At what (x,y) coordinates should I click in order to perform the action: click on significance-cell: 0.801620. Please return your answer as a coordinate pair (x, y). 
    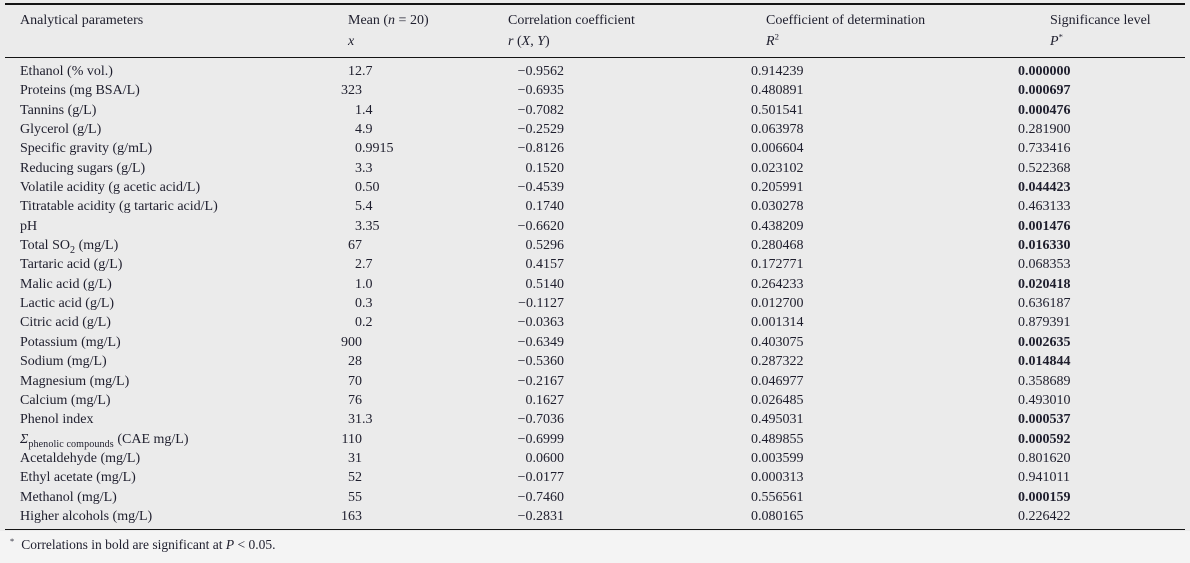
    Looking at the image, I should click on (1044, 458).